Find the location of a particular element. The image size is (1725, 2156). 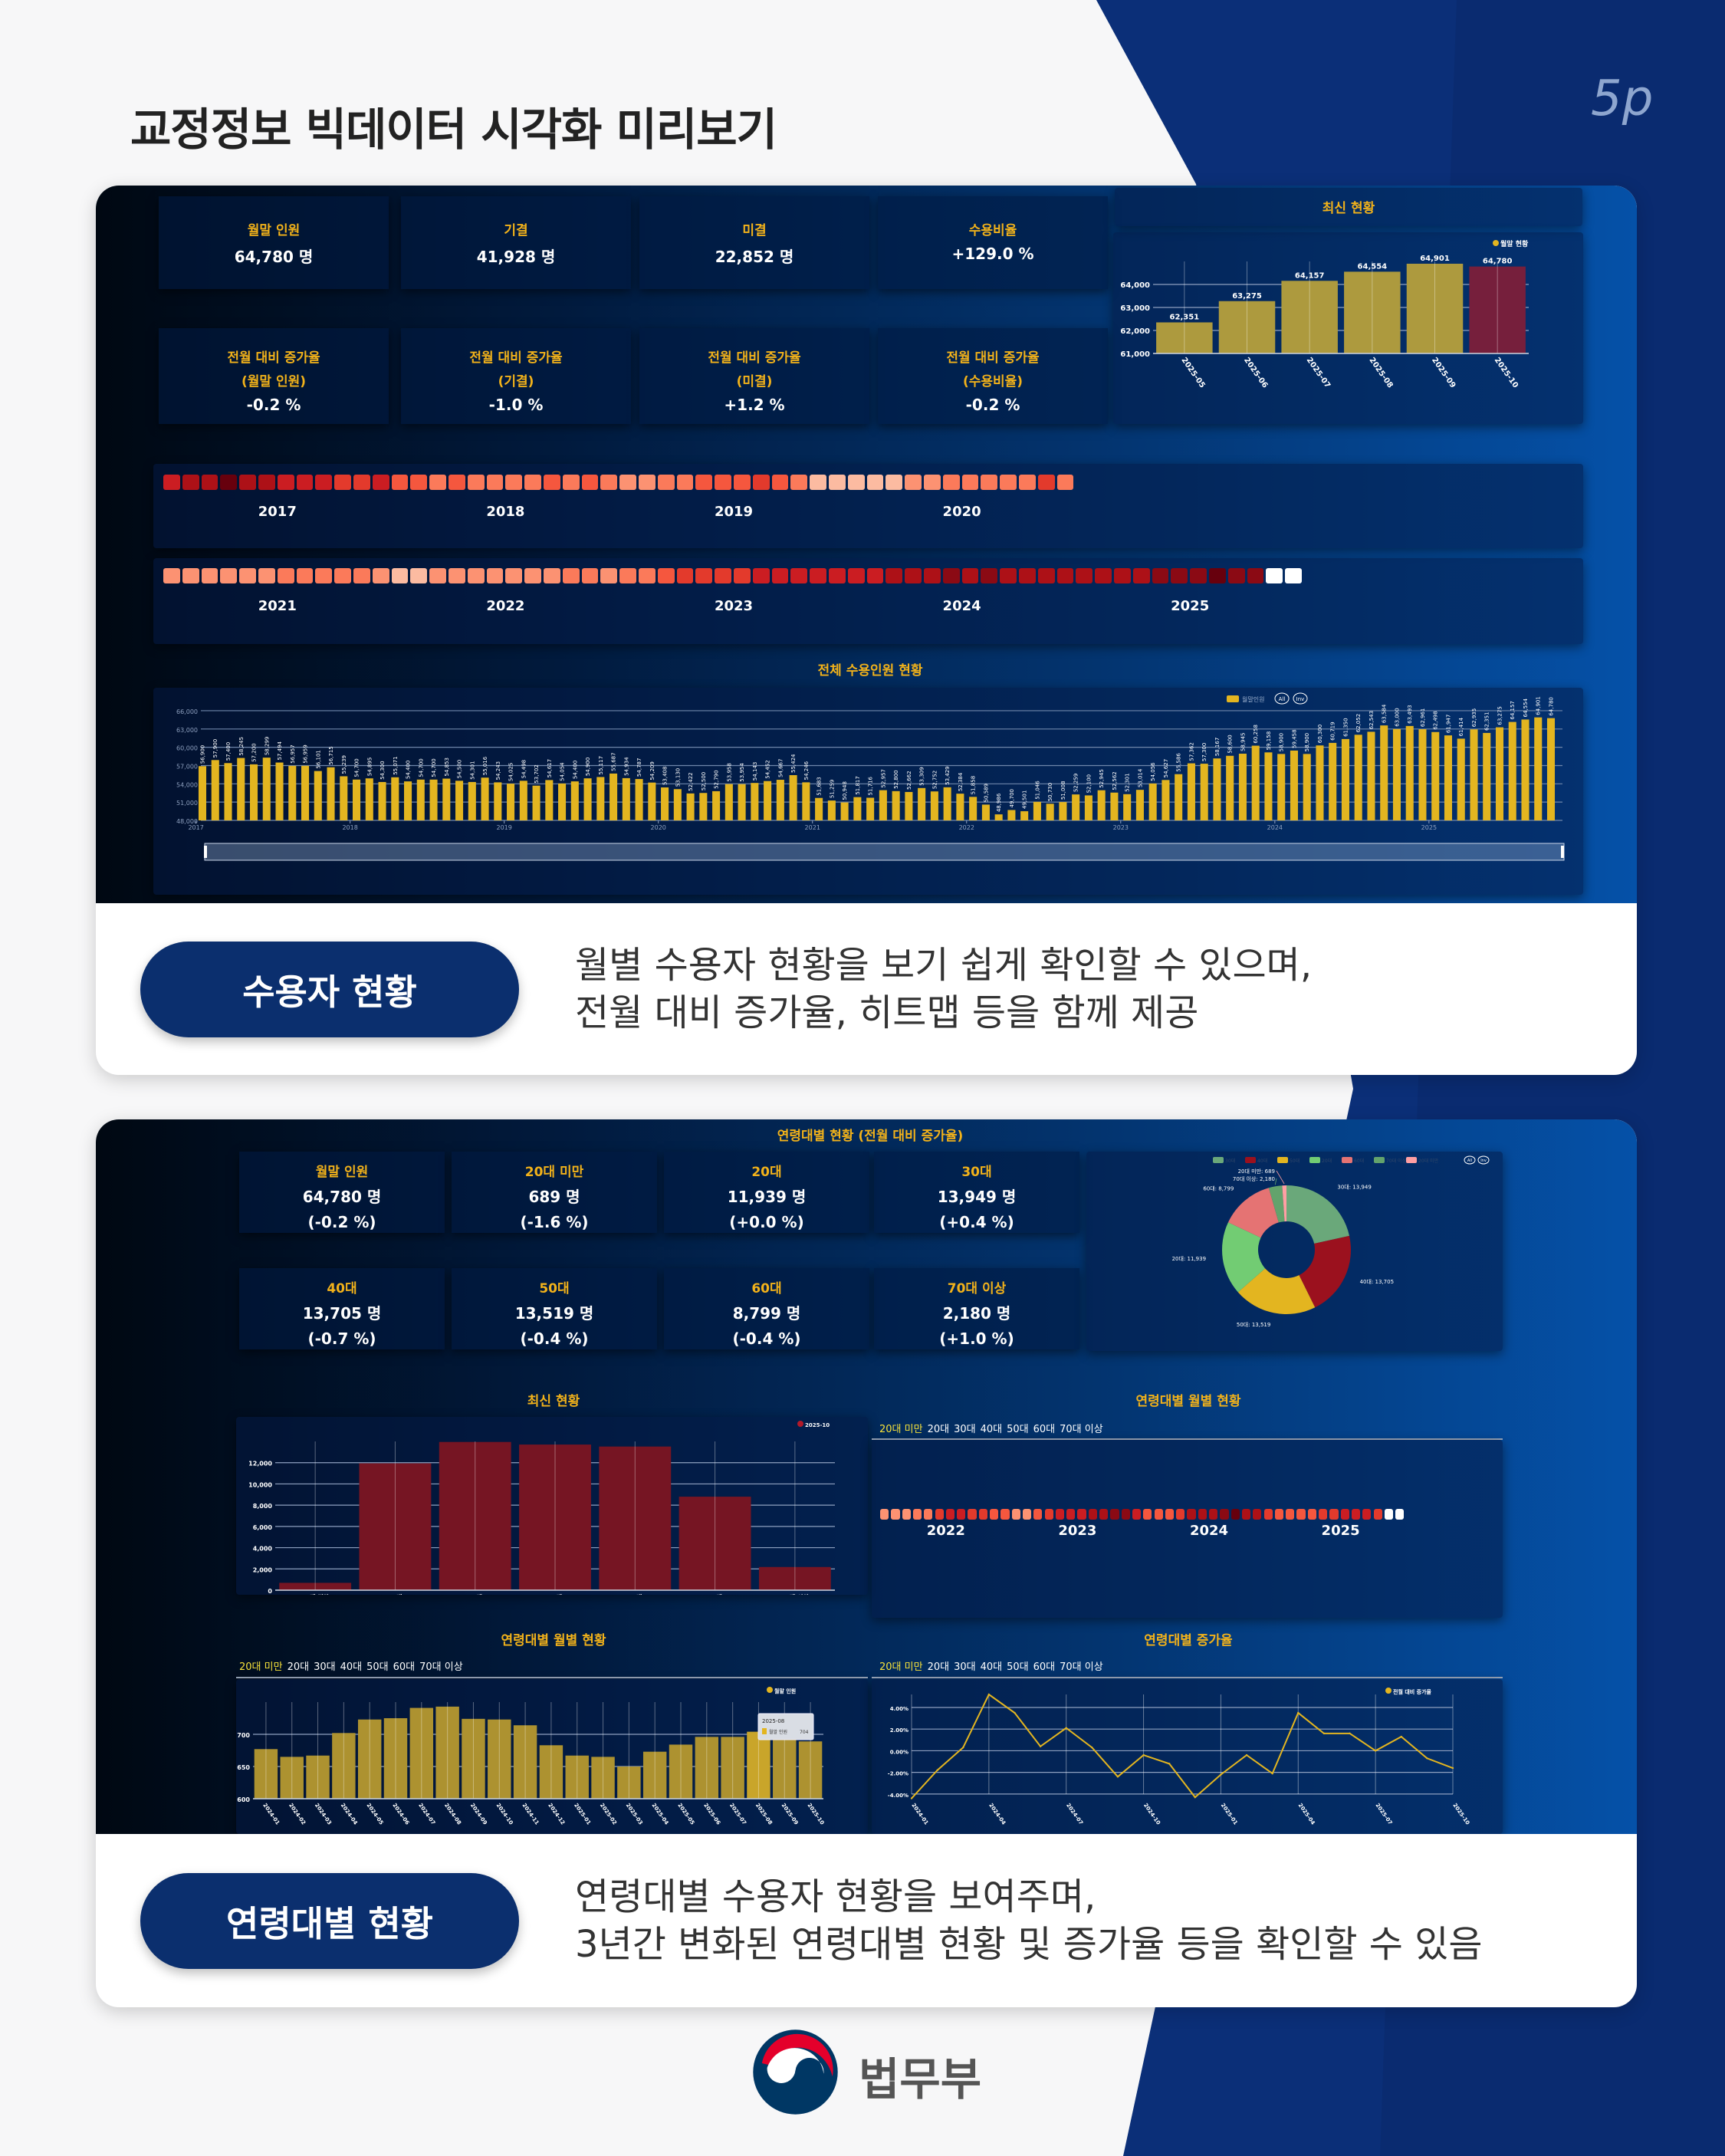

legend-label: 월말 현황 is located at coordinates (1515, 244).